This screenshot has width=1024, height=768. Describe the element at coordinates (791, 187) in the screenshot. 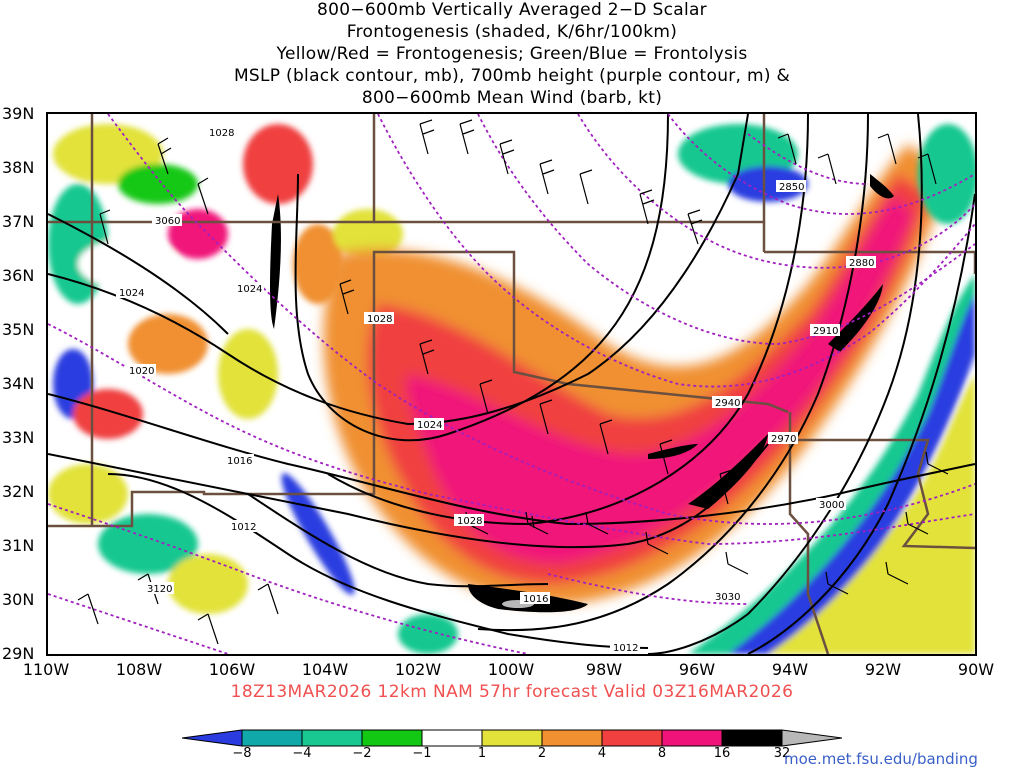

I see `height-label: 2850` at that location.